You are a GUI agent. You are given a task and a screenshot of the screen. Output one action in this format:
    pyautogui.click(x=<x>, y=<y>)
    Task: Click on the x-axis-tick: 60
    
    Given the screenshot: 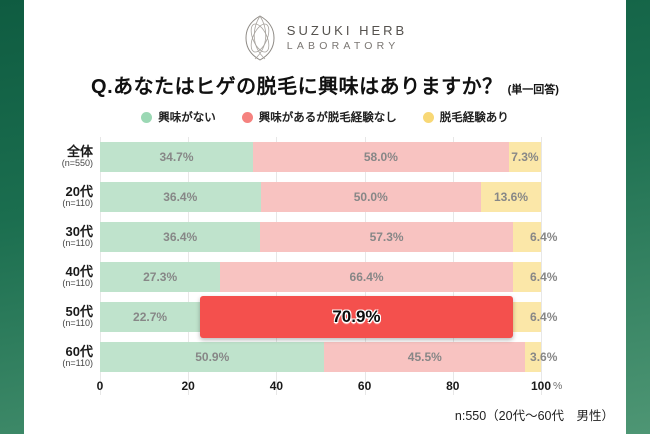 What is the action you would take?
    pyautogui.click(x=364, y=386)
    